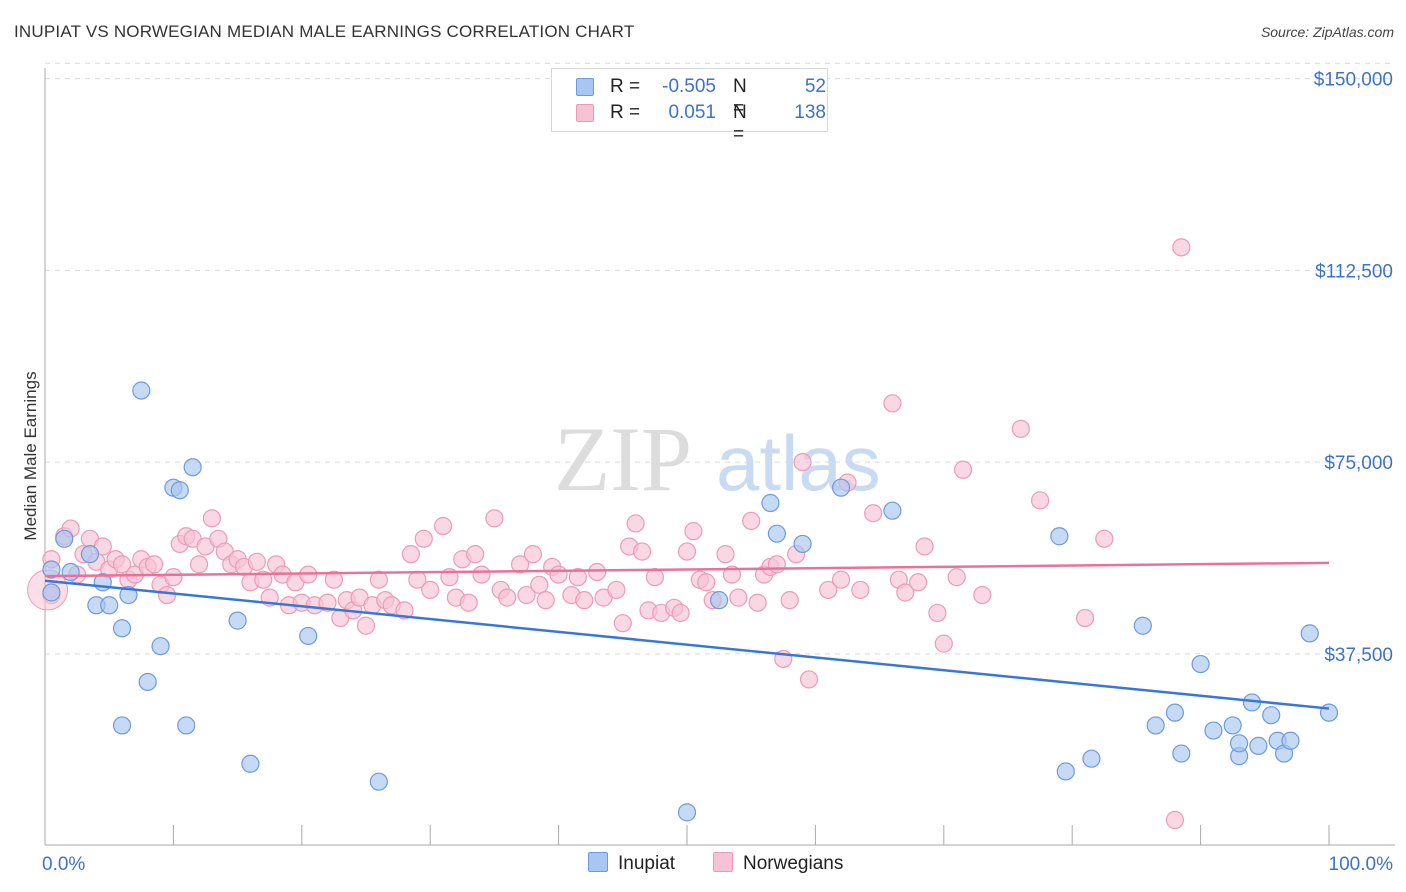 The image size is (1406, 892). I want to click on y-tick-label: $75,000, so click(1358, 463).